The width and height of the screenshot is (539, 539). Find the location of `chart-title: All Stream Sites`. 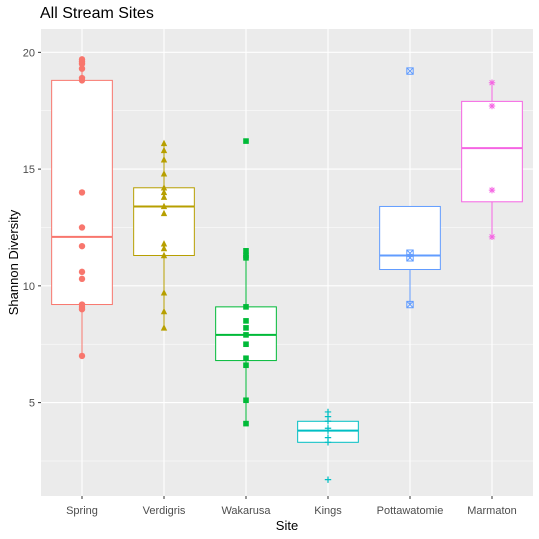

chart-title: All Stream Sites is located at coordinates (97, 13).